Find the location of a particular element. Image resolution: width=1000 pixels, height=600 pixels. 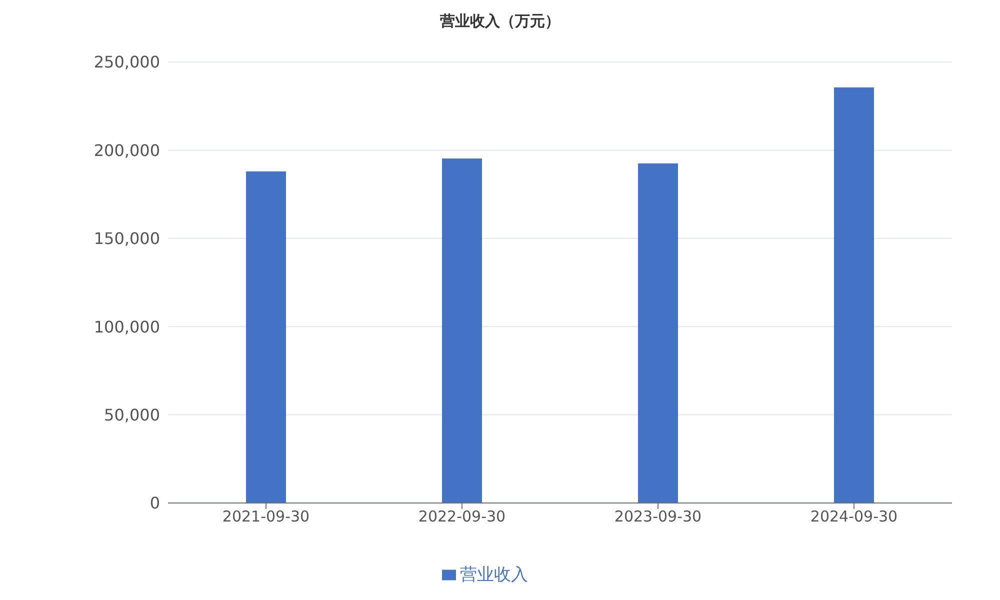

y-tick-label: 100,000 is located at coordinates (127, 326).